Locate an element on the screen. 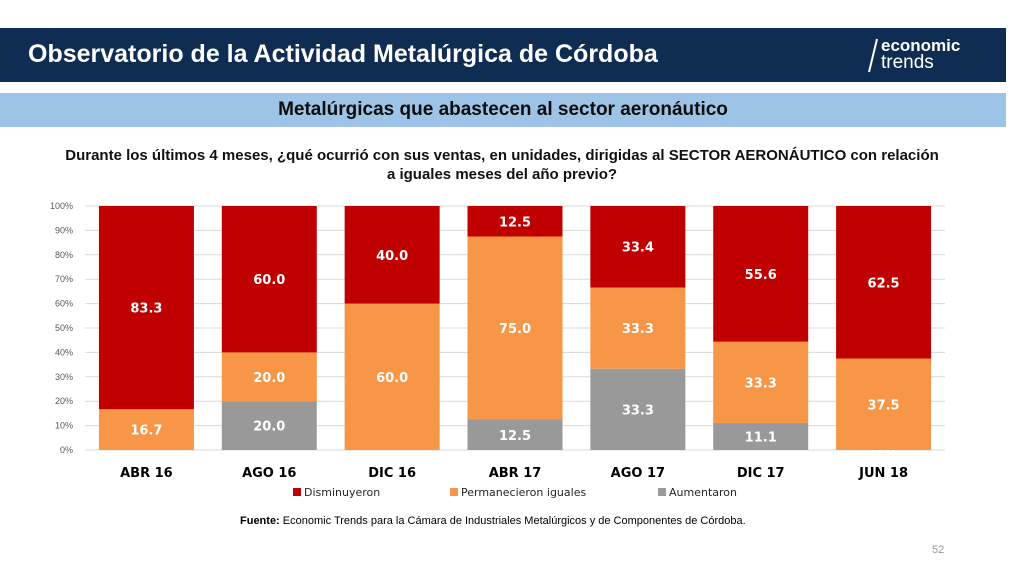 Image resolution: width=1024 pixels, height=576 pixels. data-label: 62.5 is located at coordinates (884, 283).